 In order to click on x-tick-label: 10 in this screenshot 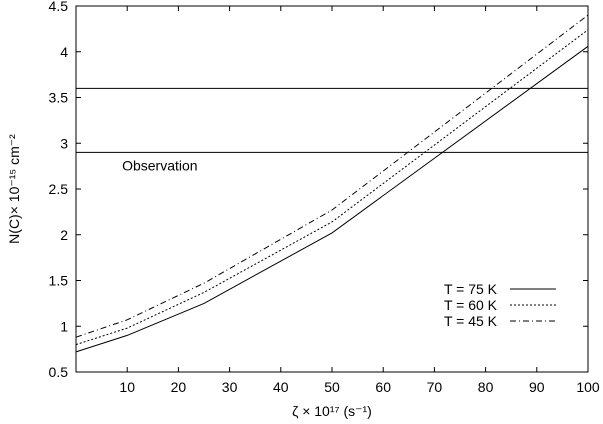, I will do `click(127, 387)`.